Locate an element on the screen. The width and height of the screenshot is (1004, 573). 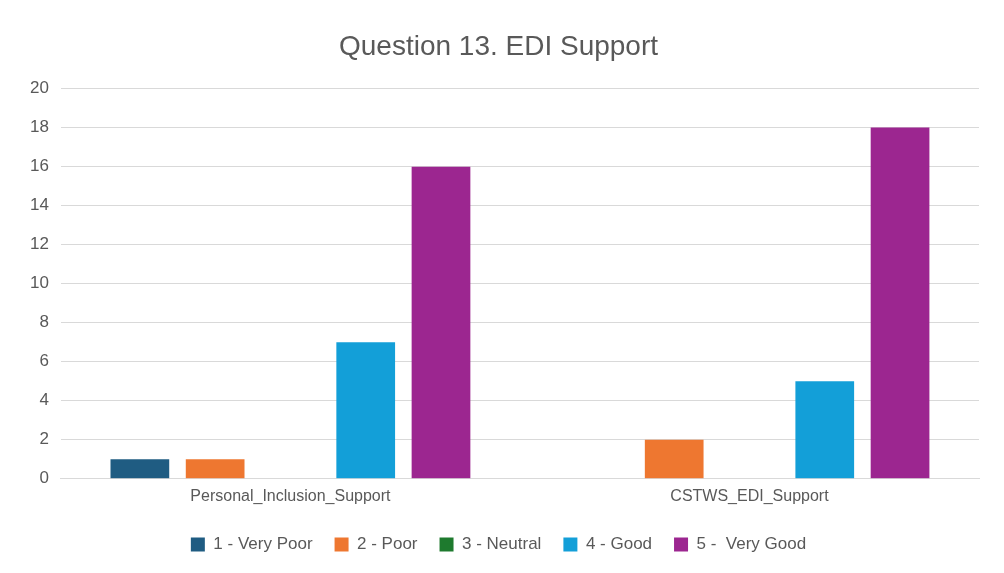
legend-label: 5 - Very Good is located at coordinates (751, 544).